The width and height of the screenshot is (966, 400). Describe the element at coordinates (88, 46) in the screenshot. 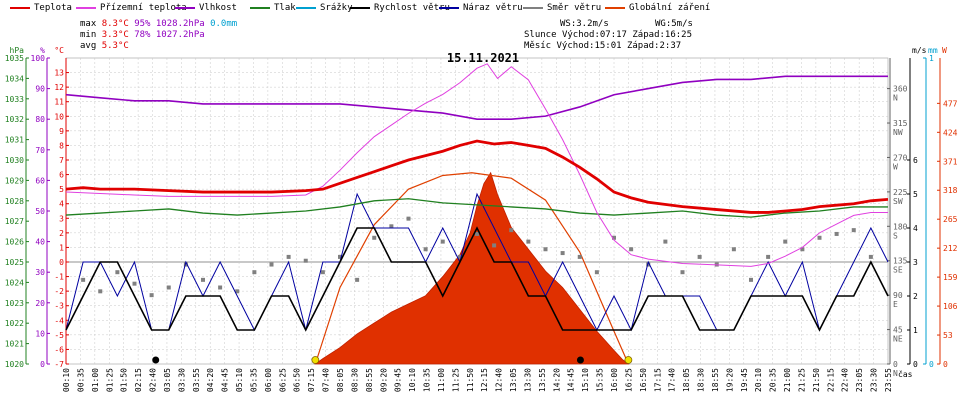

I see `stats-avg-label: avg` at that location.